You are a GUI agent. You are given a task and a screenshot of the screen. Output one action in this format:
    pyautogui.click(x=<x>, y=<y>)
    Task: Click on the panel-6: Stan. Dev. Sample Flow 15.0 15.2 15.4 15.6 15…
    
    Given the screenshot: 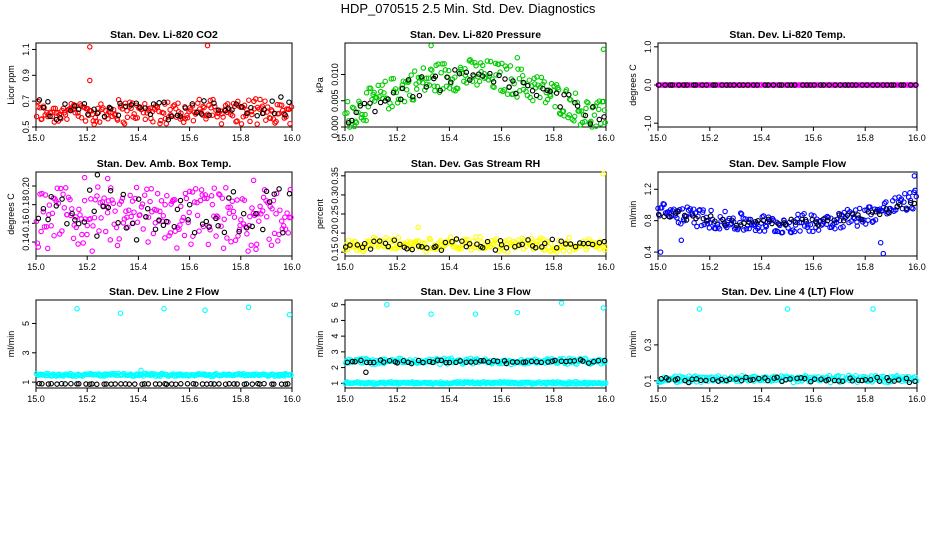 What is the action you would take?
    pyautogui.click(x=777, y=215)
    